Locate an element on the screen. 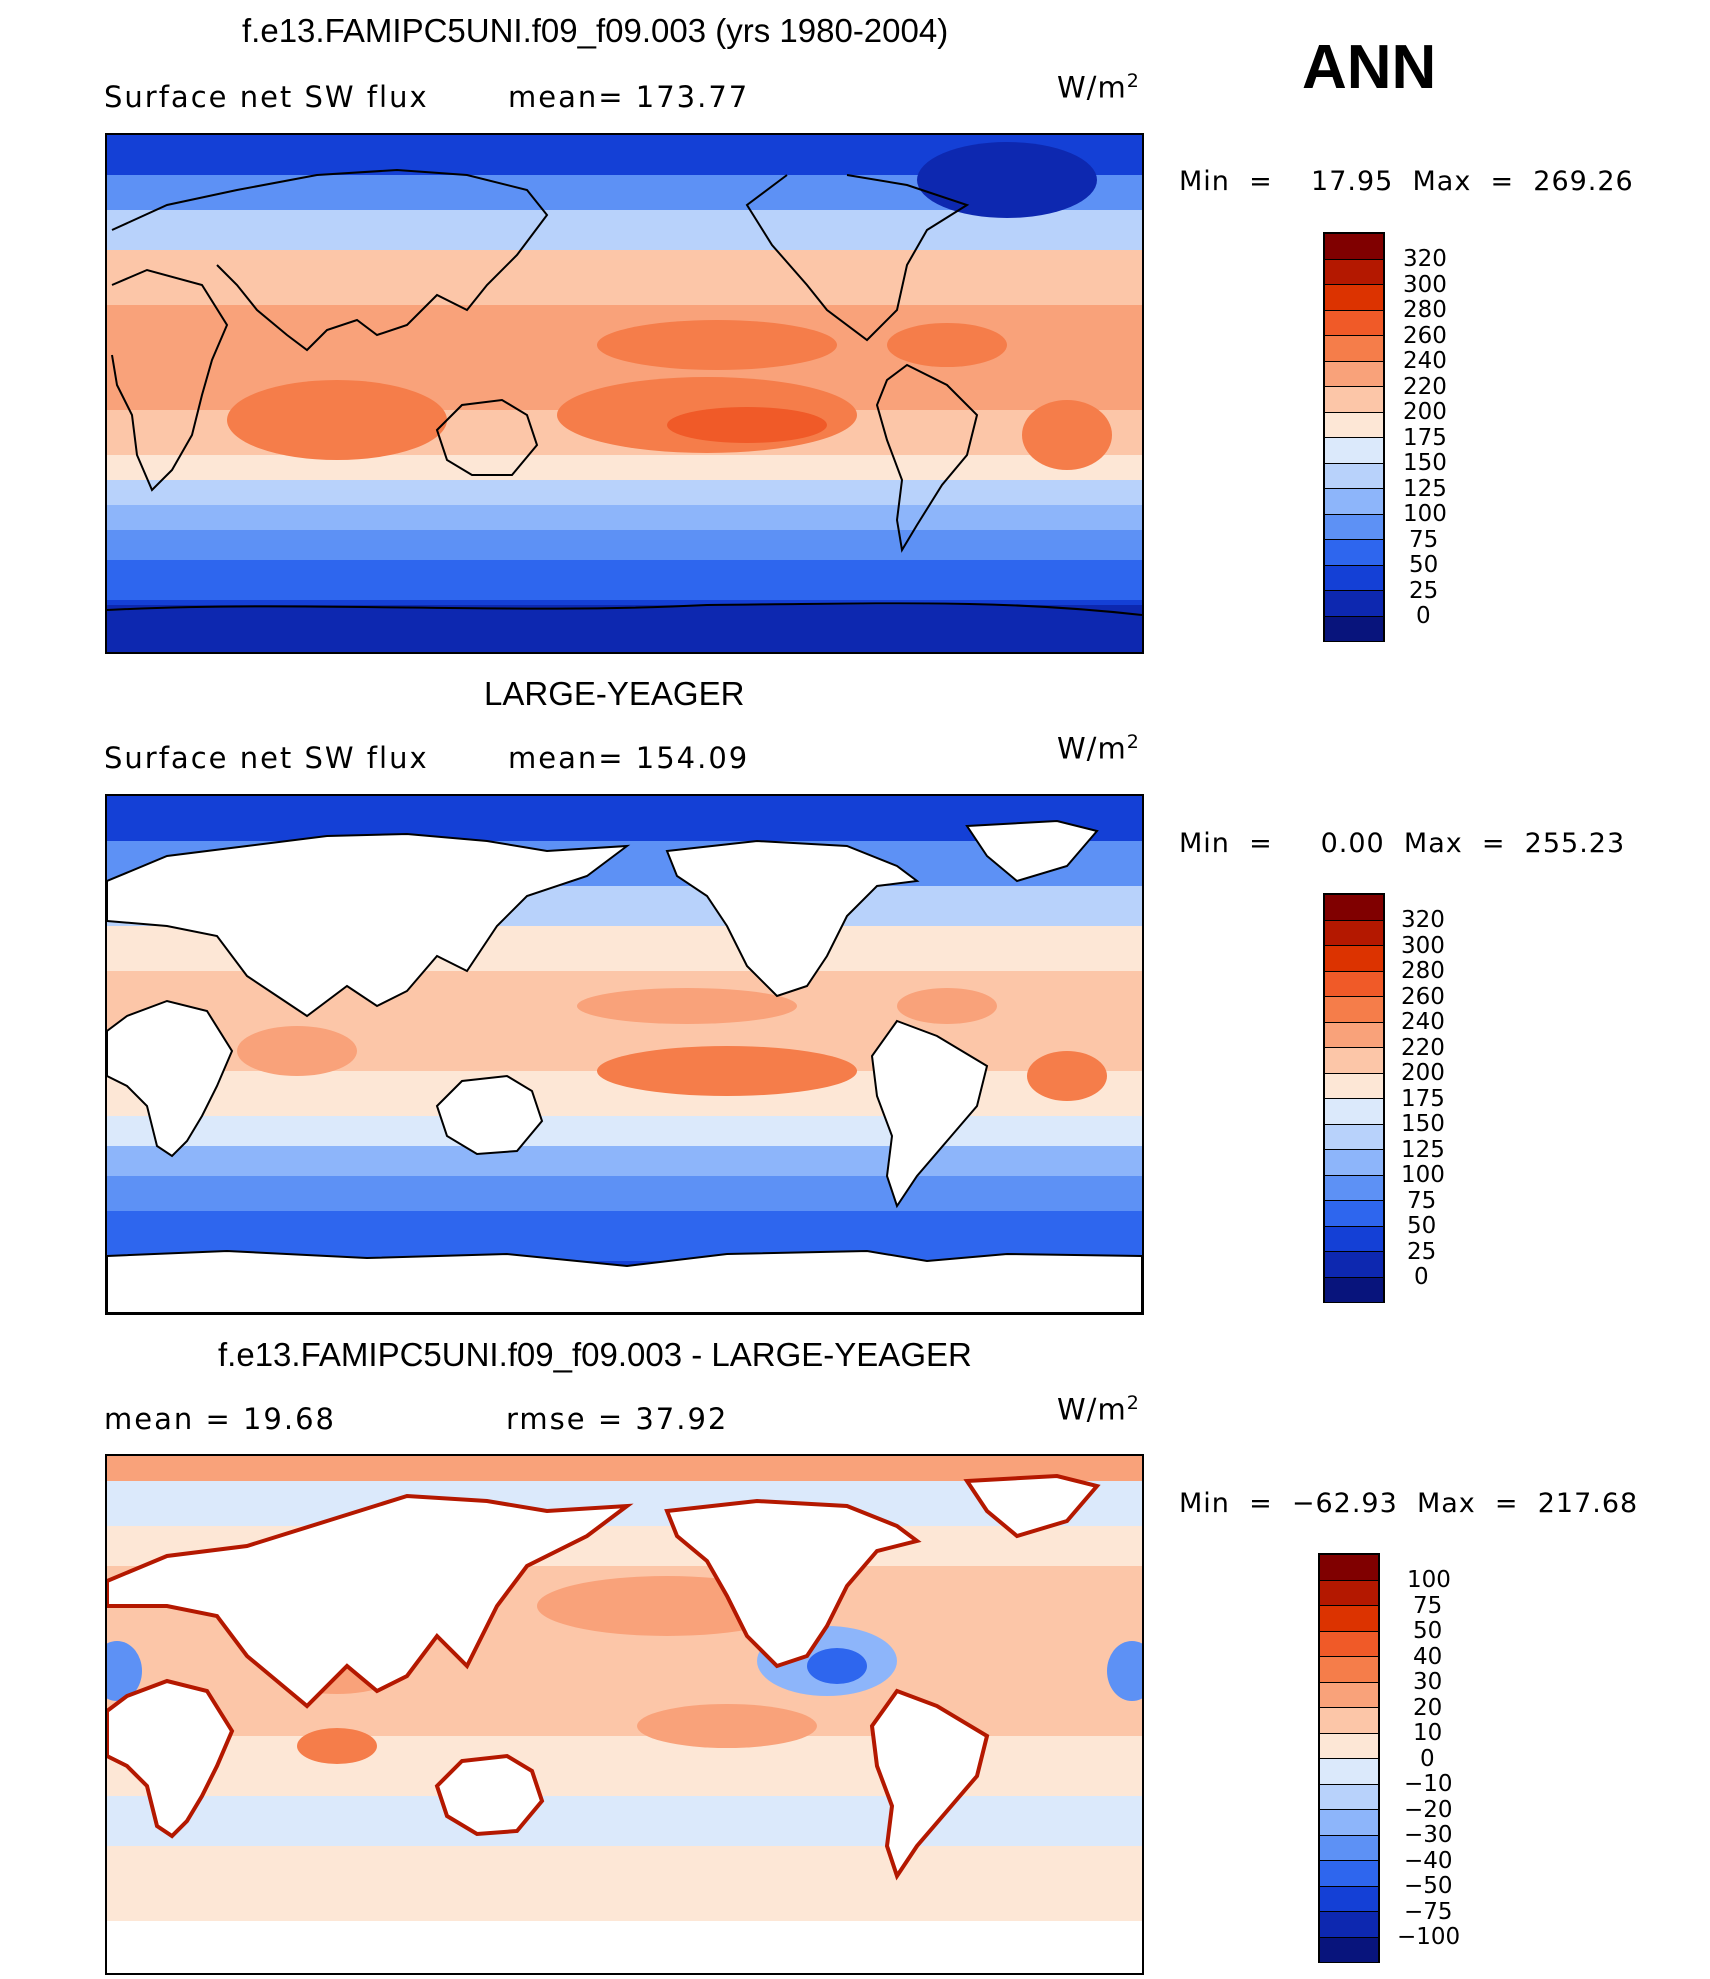 This screenshot has height=1979, width=1710. p2-cbar-label-13: 50 is located at coordinates (1422, 1226).